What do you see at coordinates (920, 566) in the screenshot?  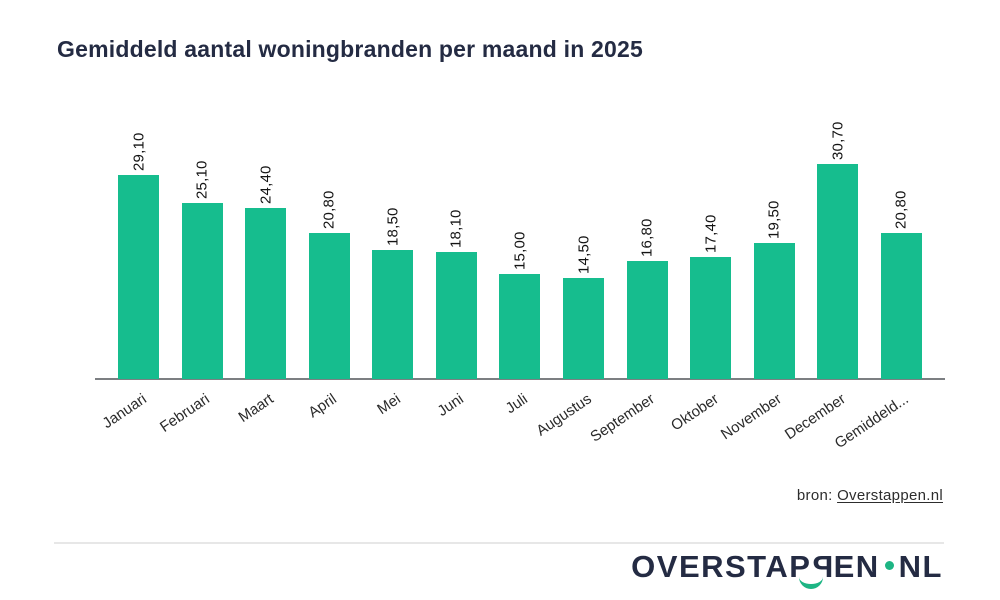 I see `logo-text-3: NL` at bounding box center [920, 566].